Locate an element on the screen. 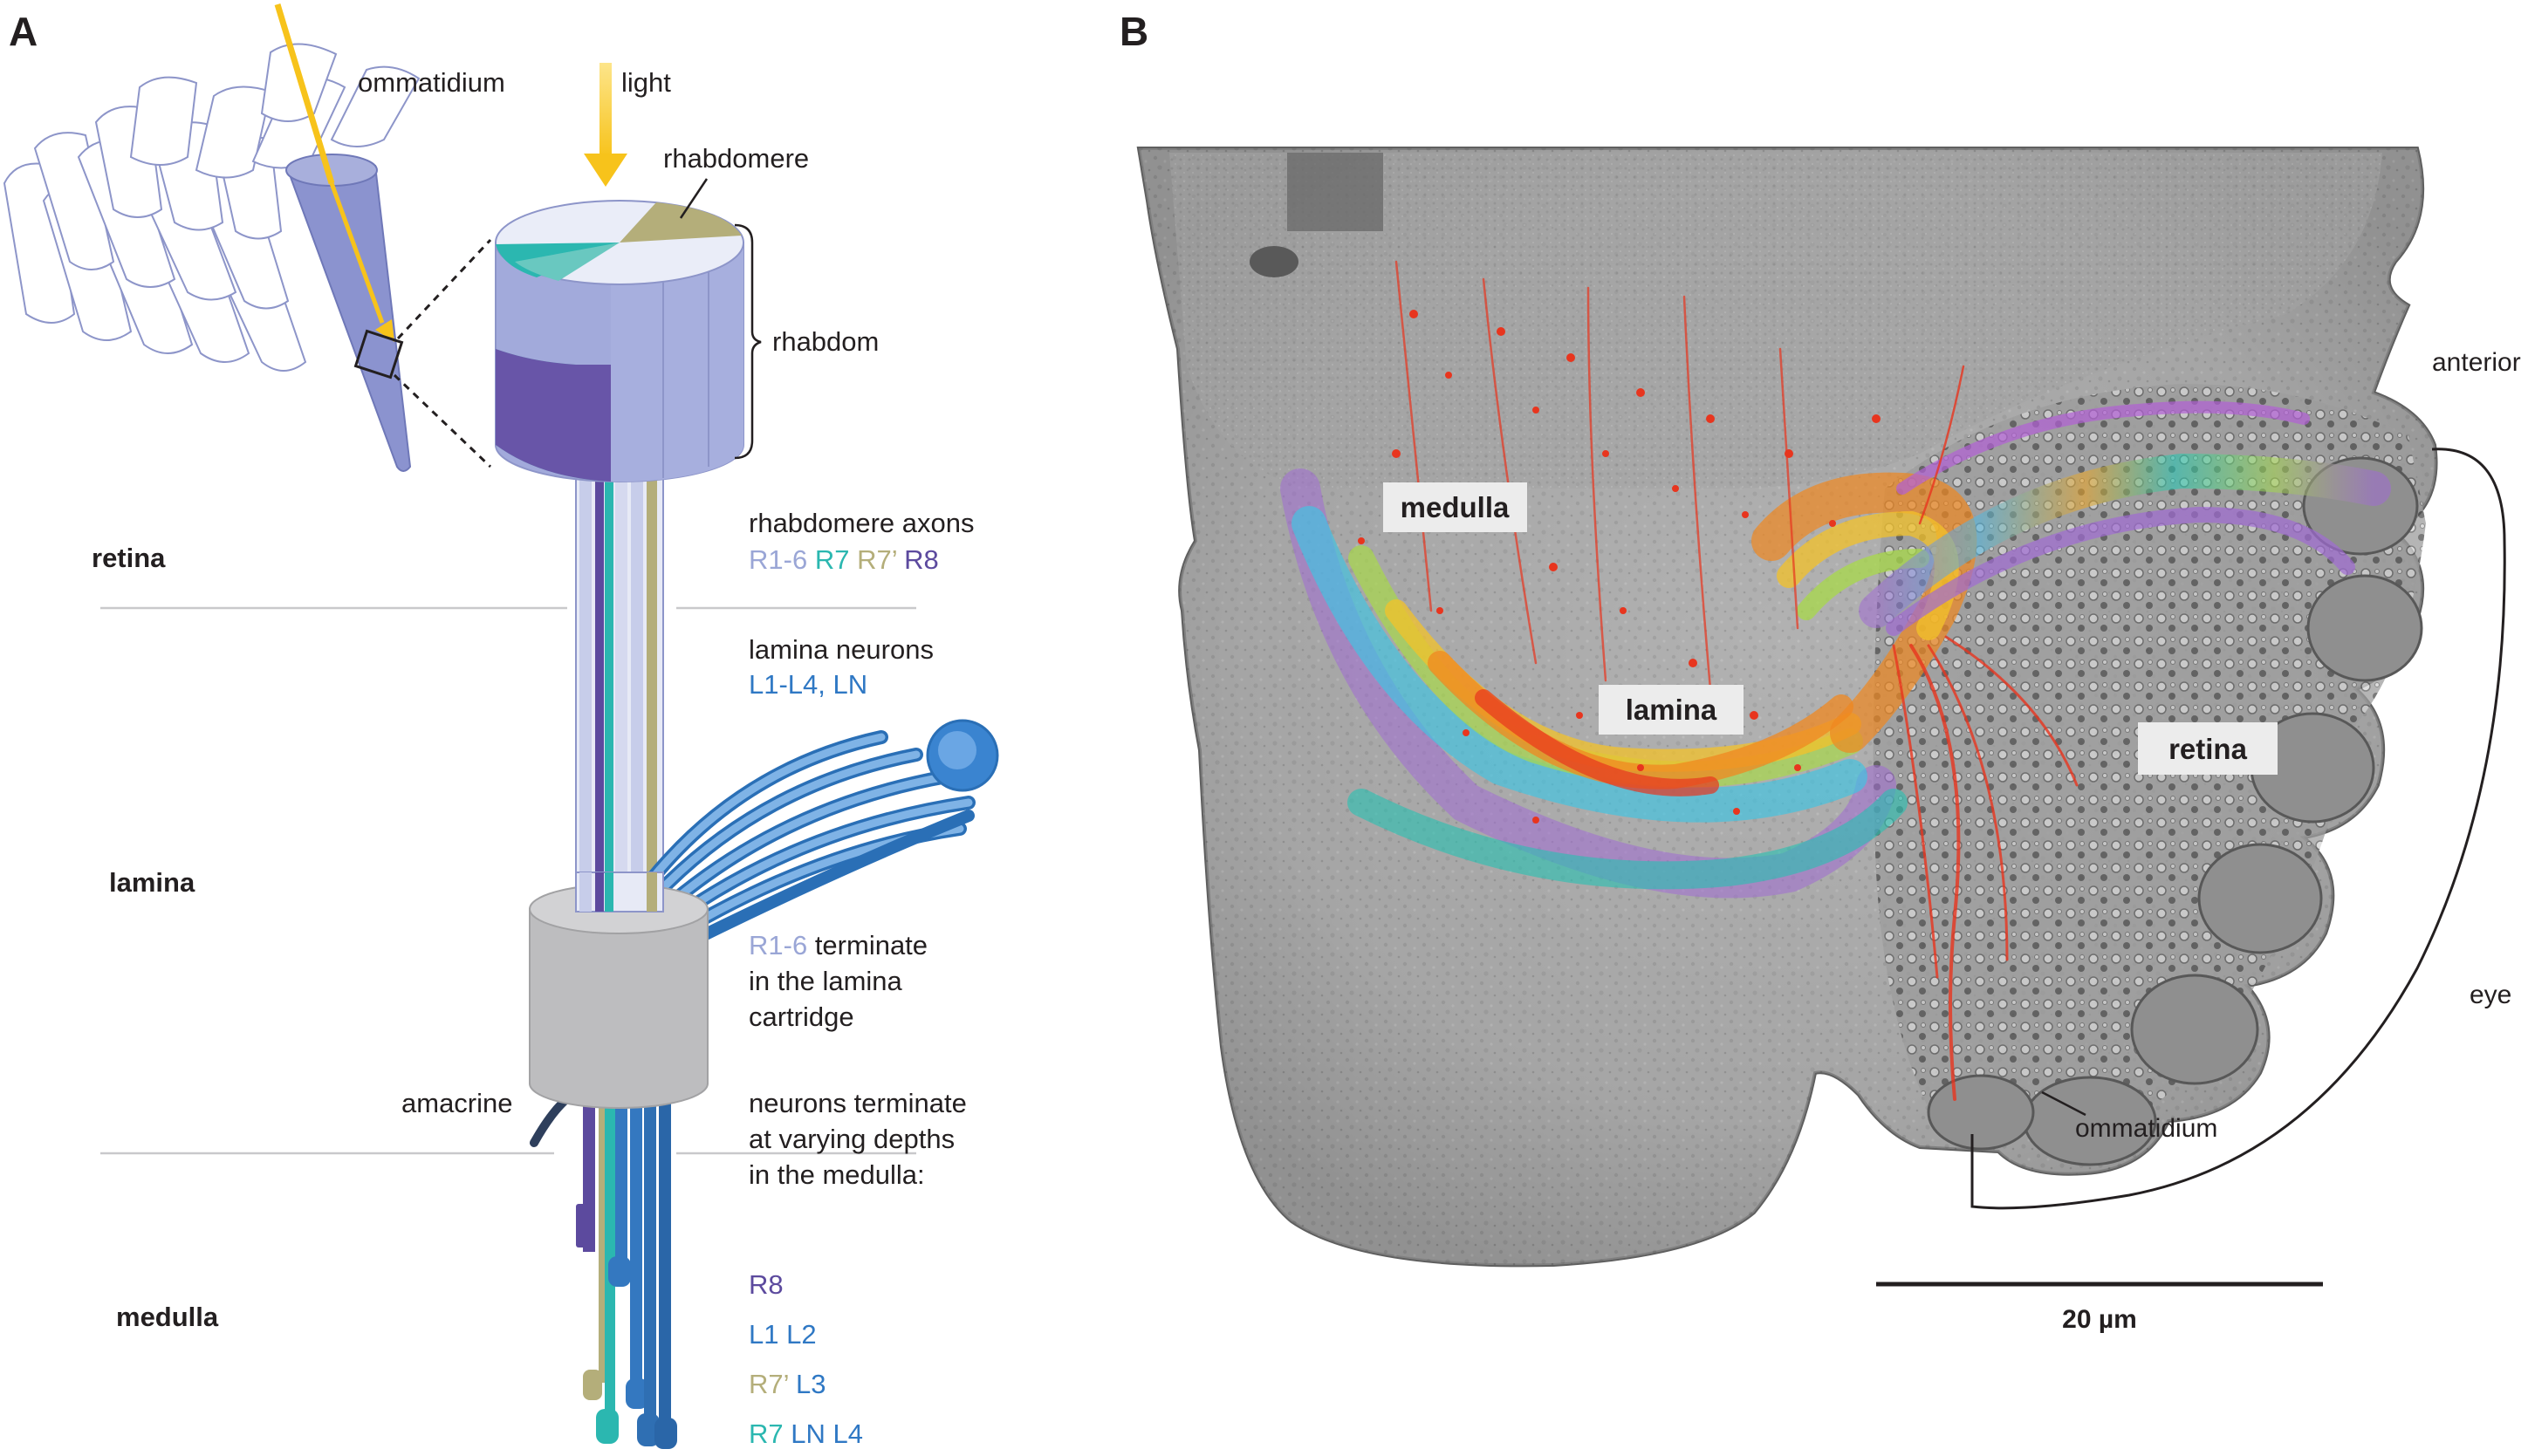  axon-legend-r8: R8 is located at coordinates (922, 559).